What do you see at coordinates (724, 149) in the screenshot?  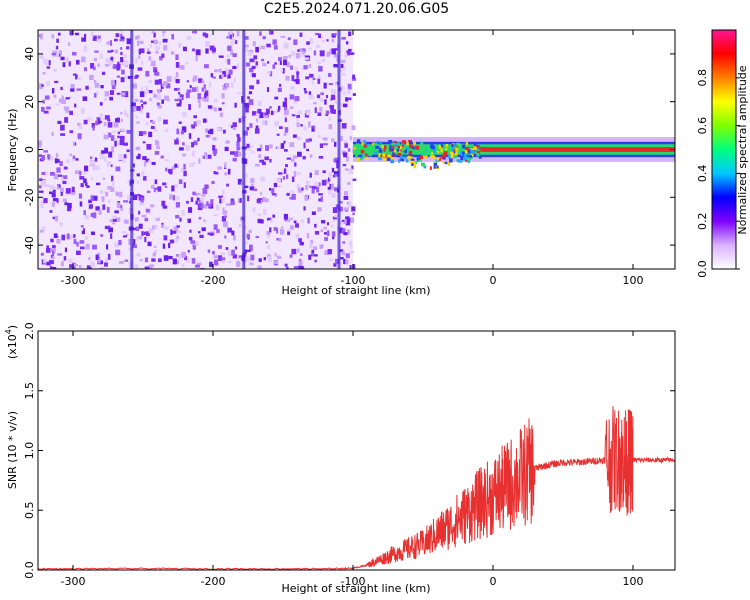 I see `colorbar-gradient` at bounding box center [724, 149].